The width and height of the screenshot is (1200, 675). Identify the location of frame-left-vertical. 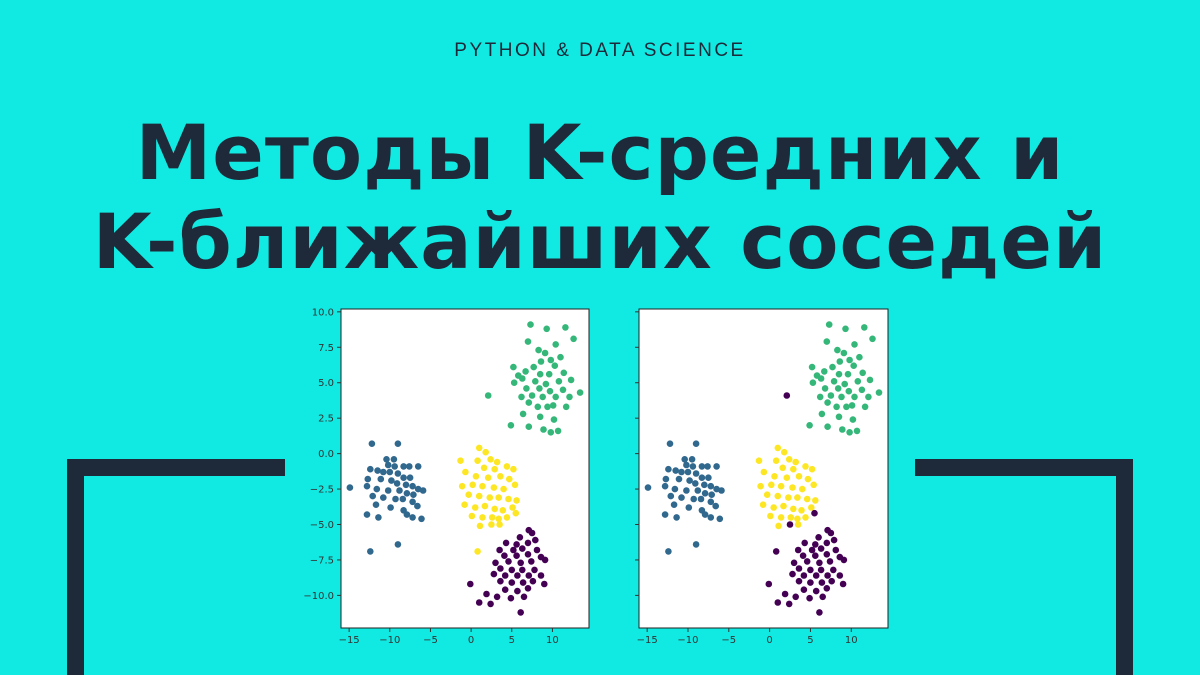
(75, 567).